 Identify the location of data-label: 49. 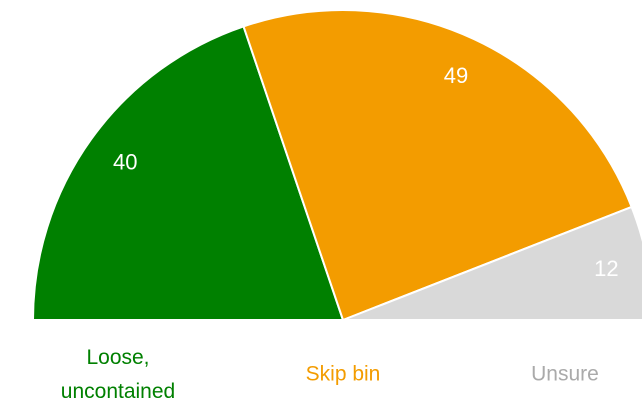
(456, 75).